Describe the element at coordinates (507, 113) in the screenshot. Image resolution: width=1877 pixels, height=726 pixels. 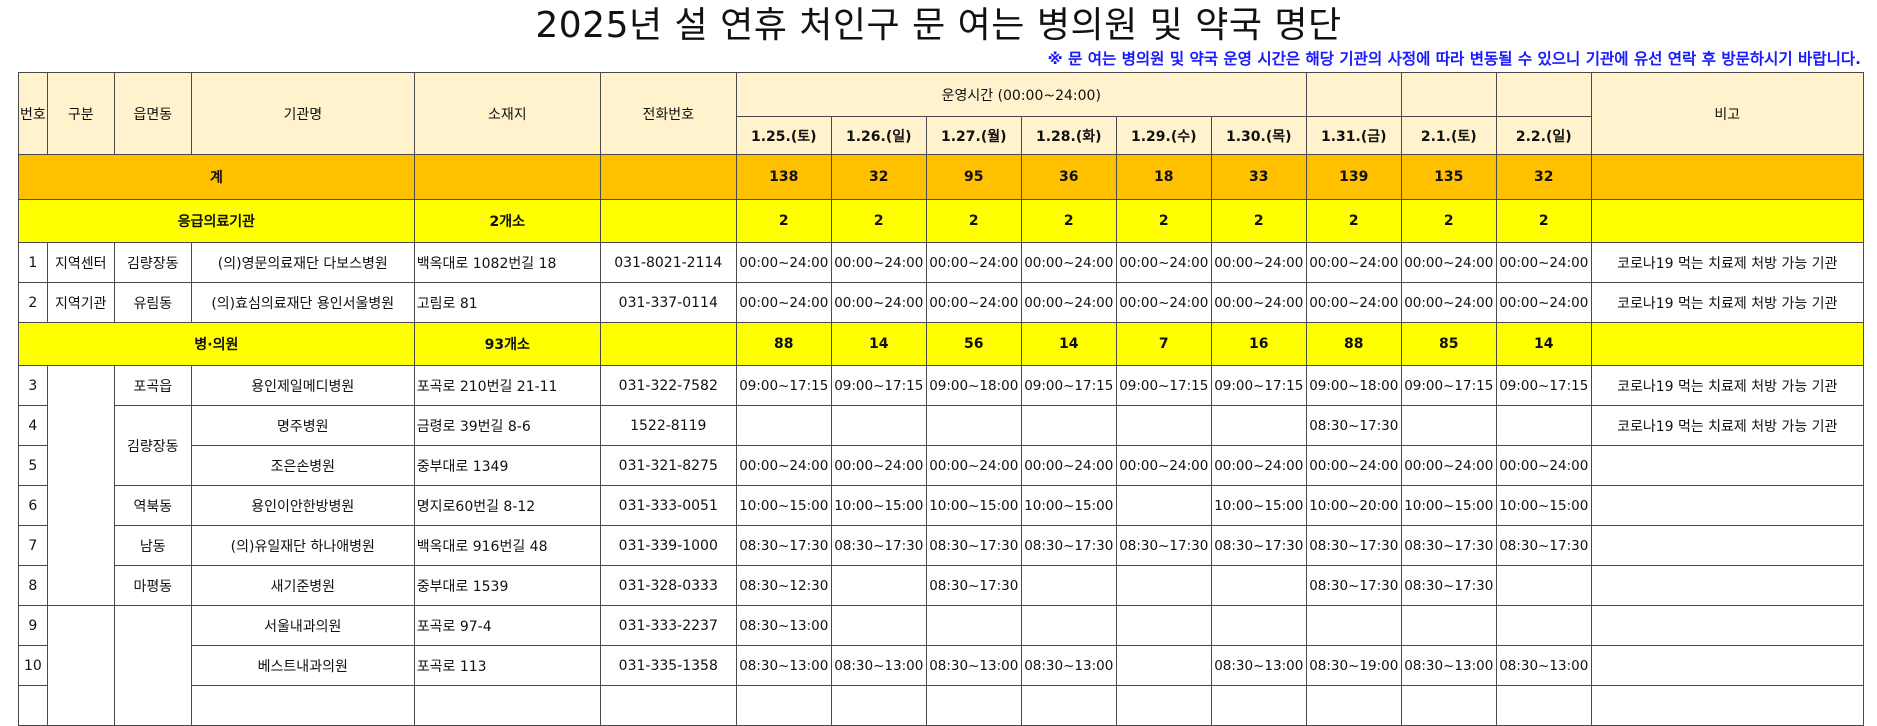
I see `header-address: 소재지` at that location.